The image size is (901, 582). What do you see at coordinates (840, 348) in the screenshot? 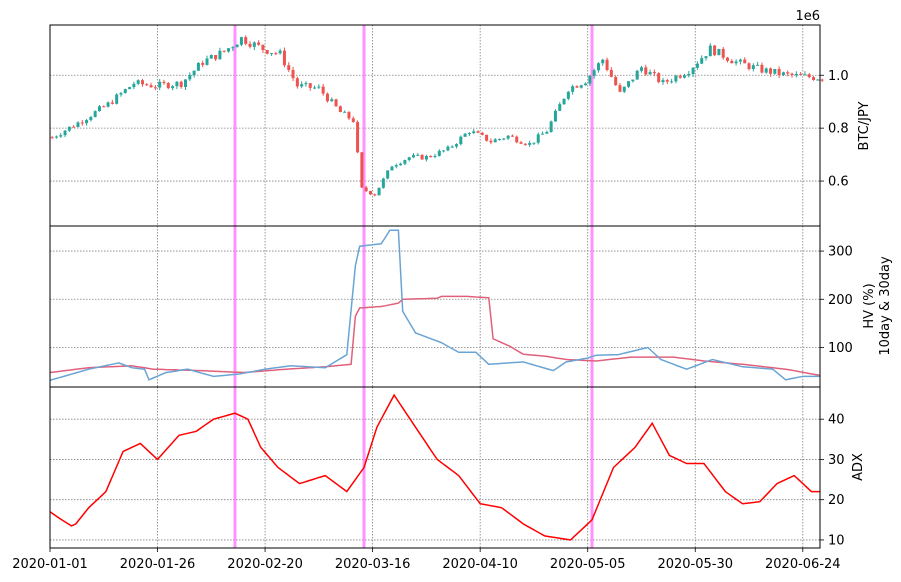
I see `y-tick-label: 100` at bounding box center [840, 348].